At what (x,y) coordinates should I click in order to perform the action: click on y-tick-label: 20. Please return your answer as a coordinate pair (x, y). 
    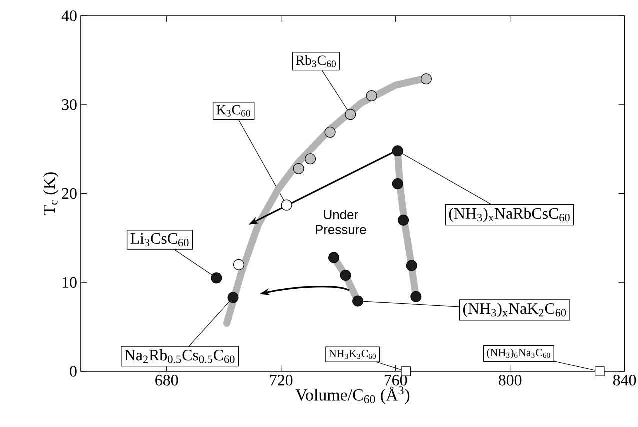
    Looking at the image, I should click on (69, 194).